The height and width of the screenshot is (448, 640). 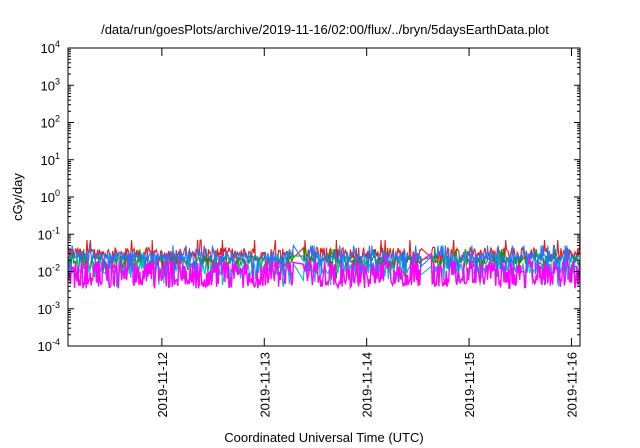 What do you see at coordinates (367, 385) in the screenshot?
I see `x-tick-label: 2019-11-14` at bounding box center [367, 385].